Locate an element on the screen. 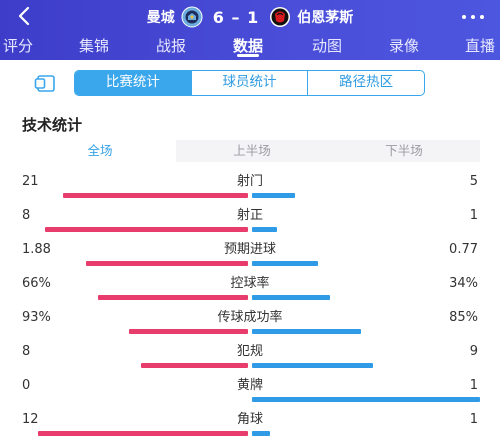 This screenshot has height=440, width=500. home-stat-value: 0 is located at coordinates (26, 385).